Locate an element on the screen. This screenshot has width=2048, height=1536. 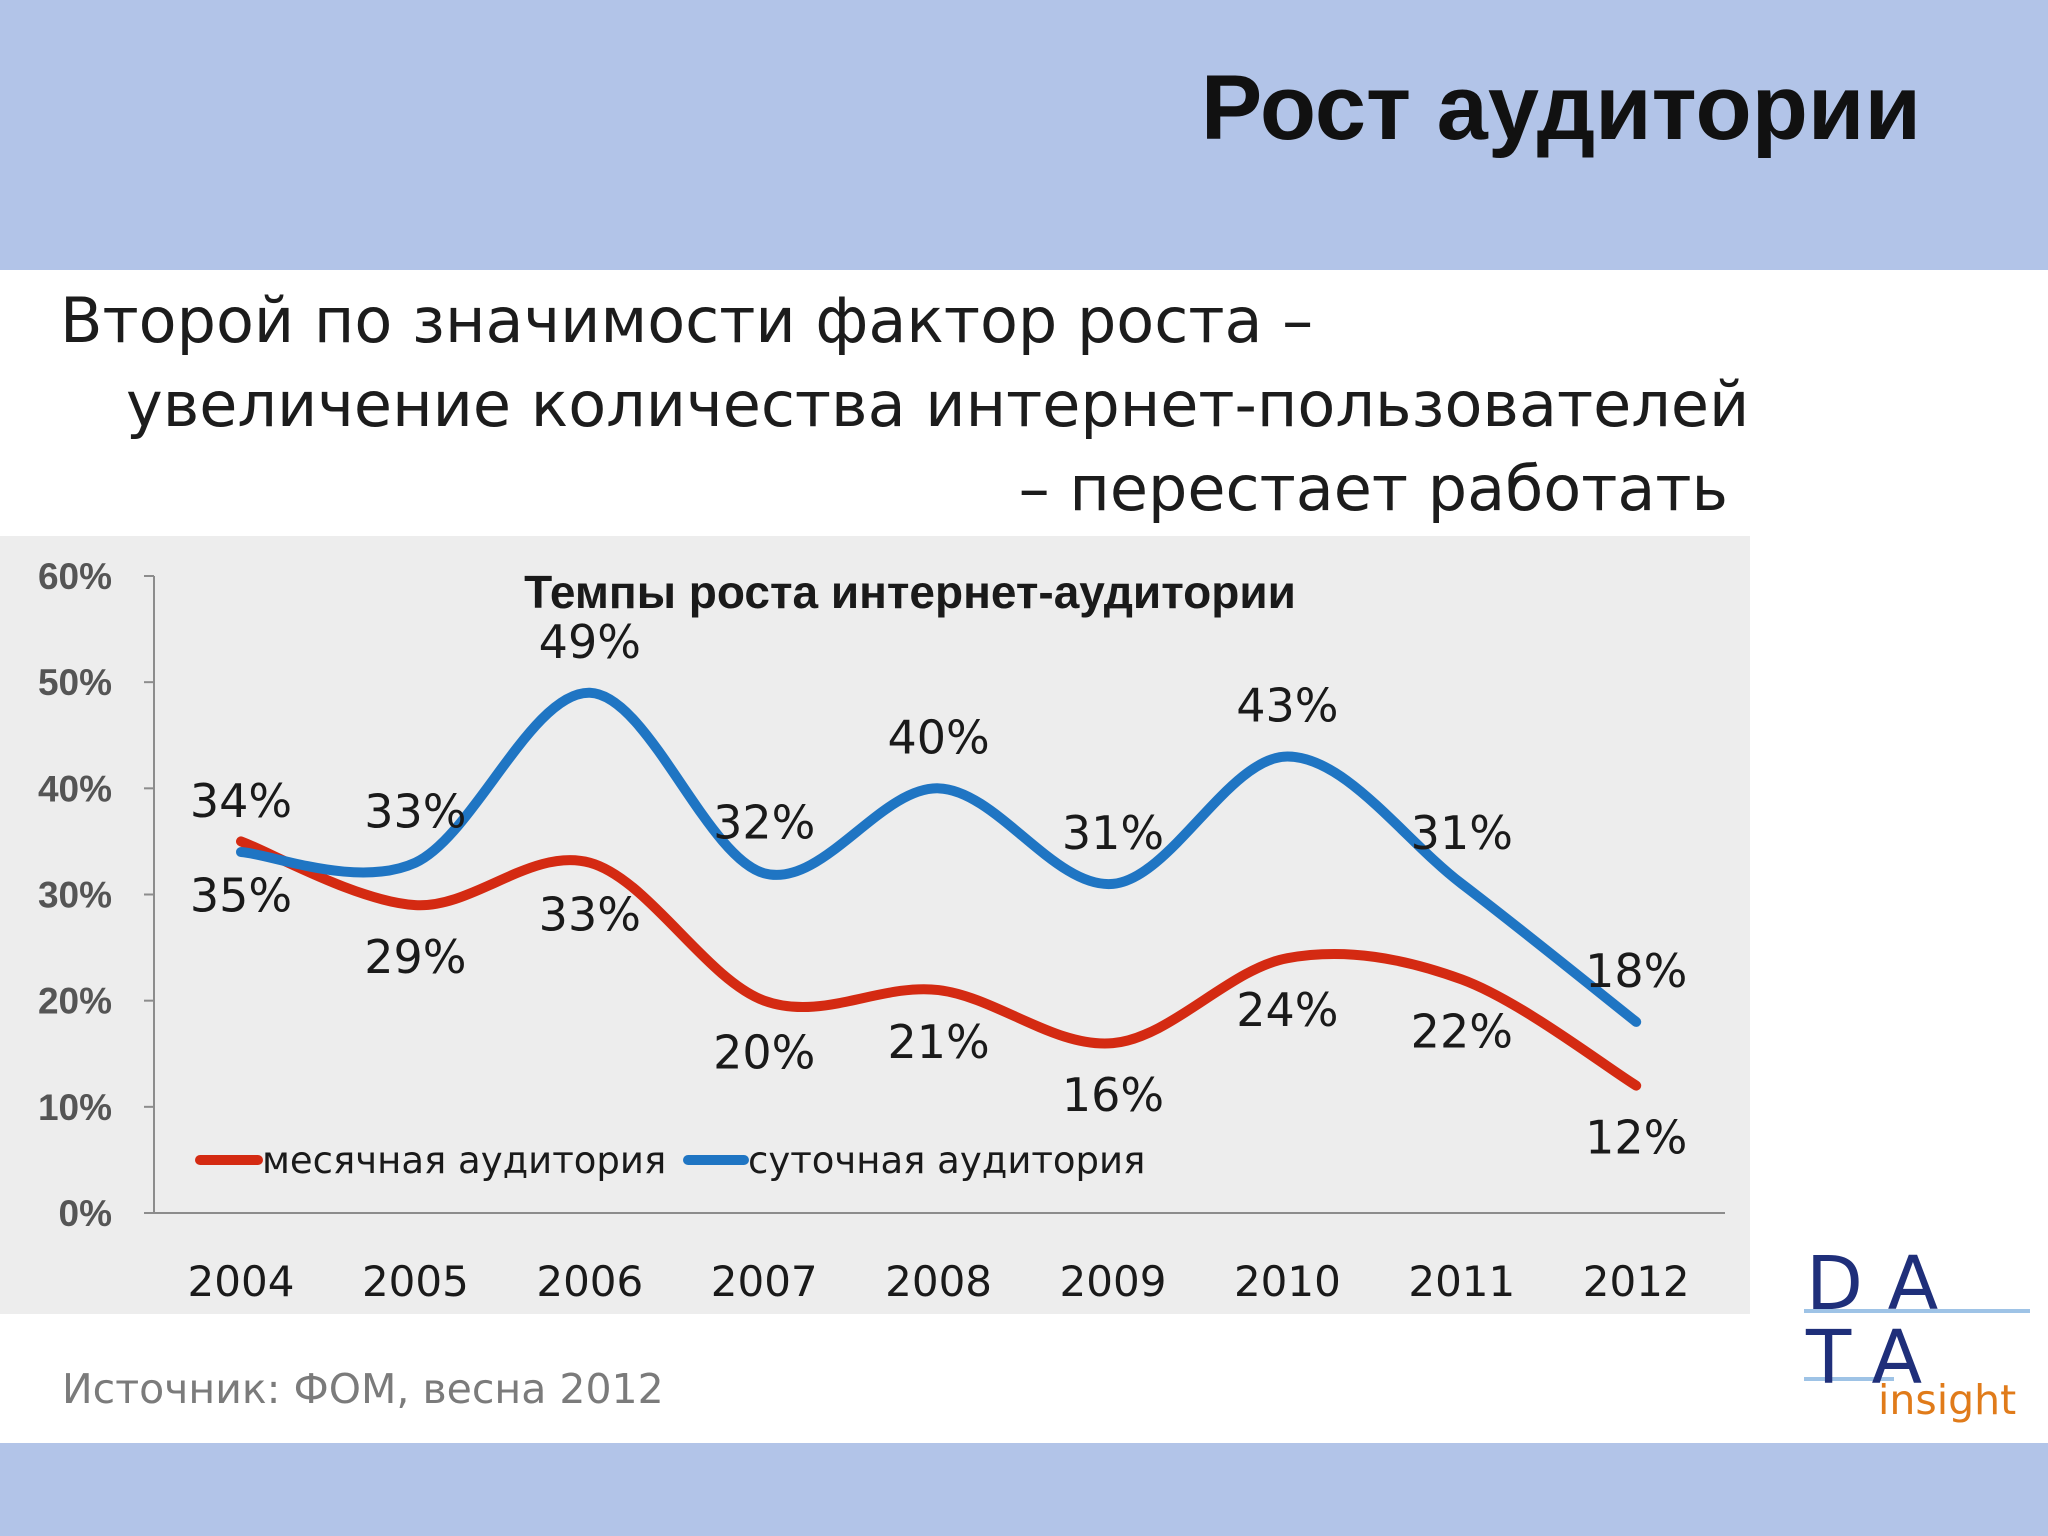
data-insight-logo: DA TA insight is located at coordinates (1919, 1340).